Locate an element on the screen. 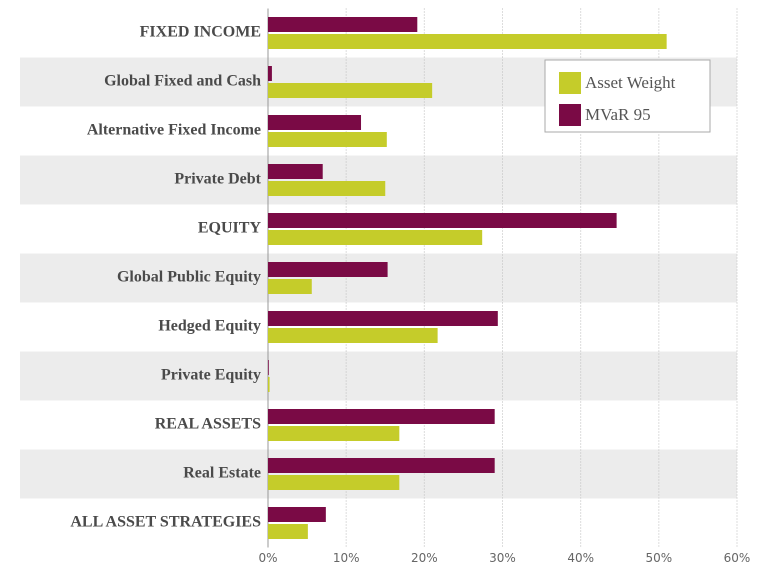  legend: Asset Weight MVaR 95 is located at coordinates (627, 96).